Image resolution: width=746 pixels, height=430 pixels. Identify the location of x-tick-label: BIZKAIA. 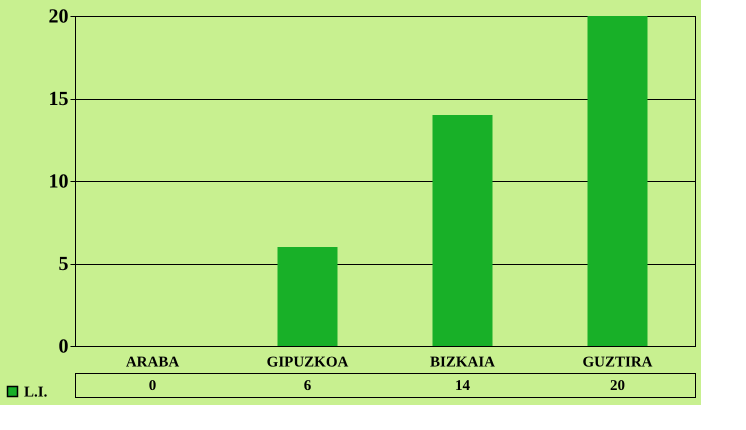
(463, 362).